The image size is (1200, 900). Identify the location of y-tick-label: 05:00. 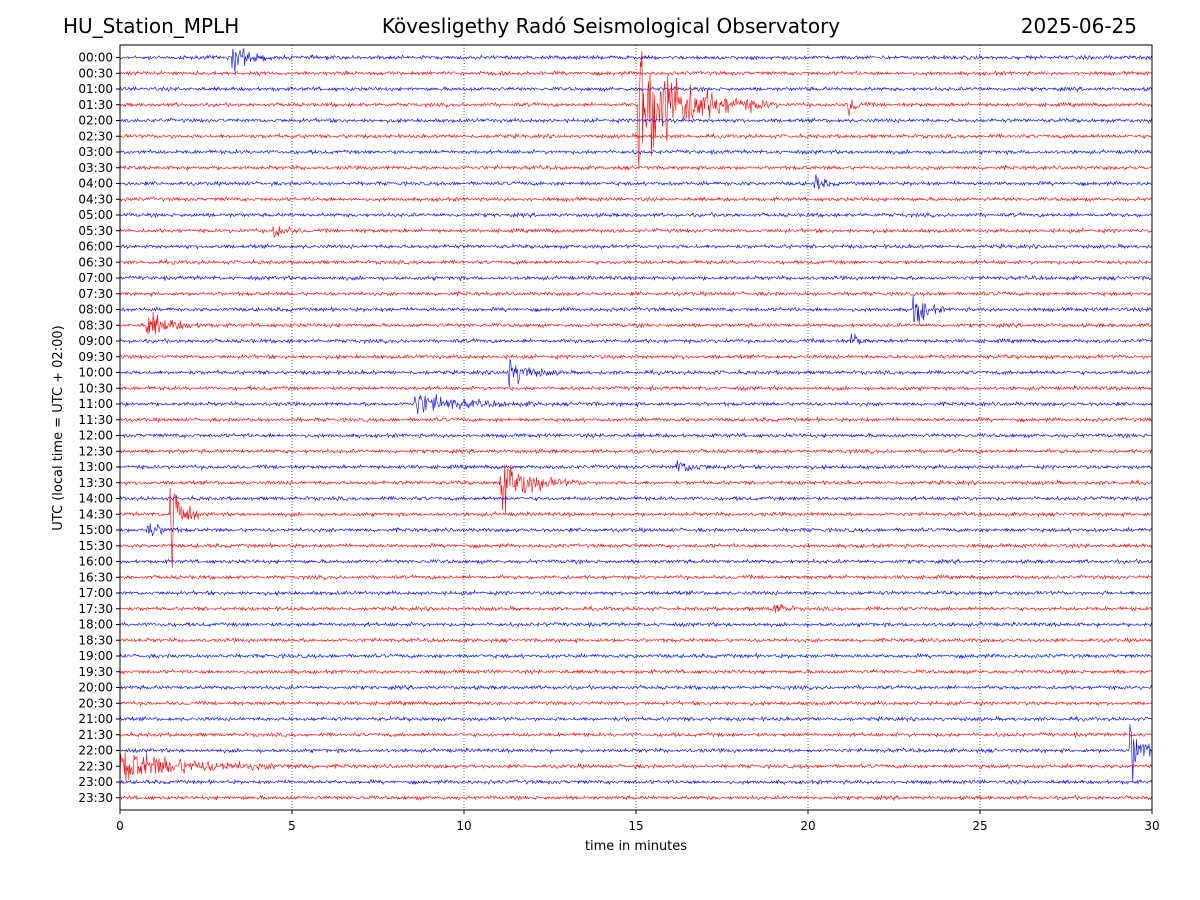
(95, 215).